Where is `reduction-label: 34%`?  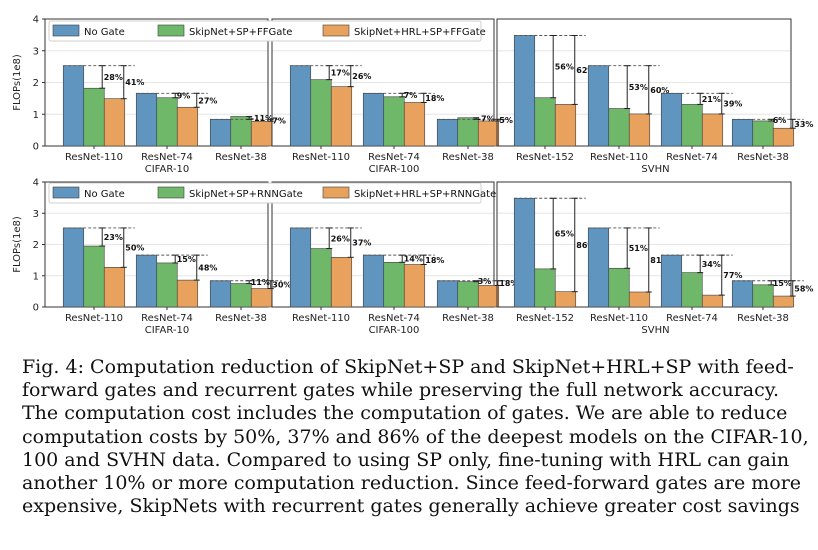
reduction-label: 34% is located at coordinates (711, 264).